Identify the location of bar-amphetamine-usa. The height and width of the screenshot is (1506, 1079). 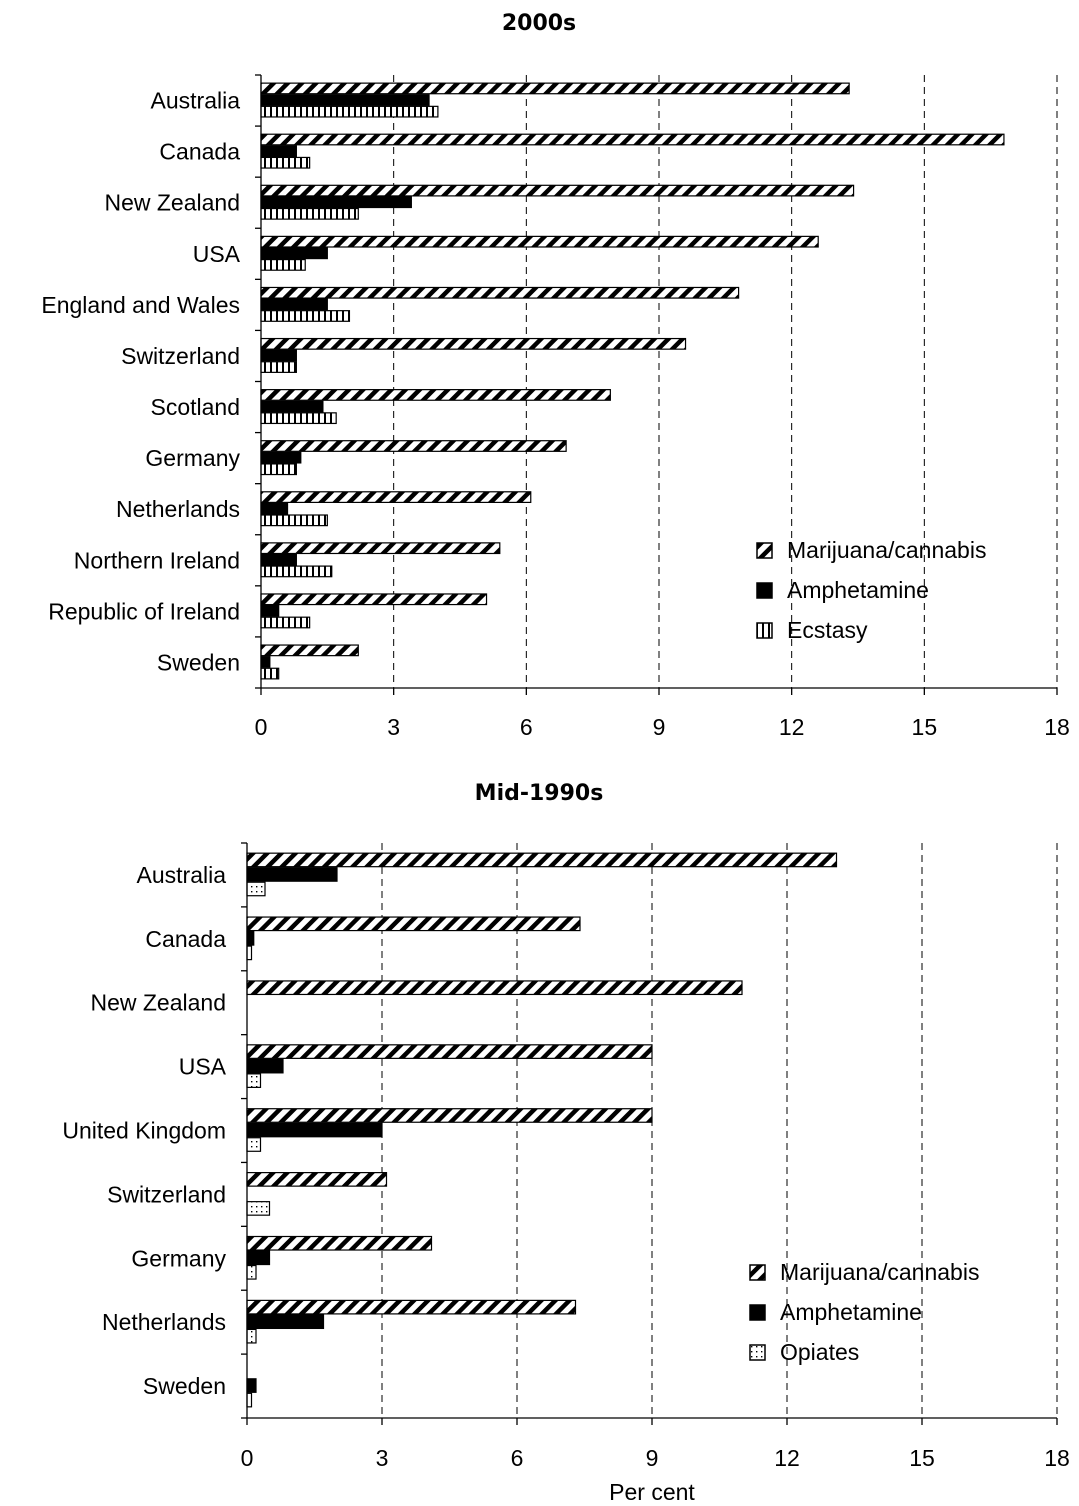
(294, 253).